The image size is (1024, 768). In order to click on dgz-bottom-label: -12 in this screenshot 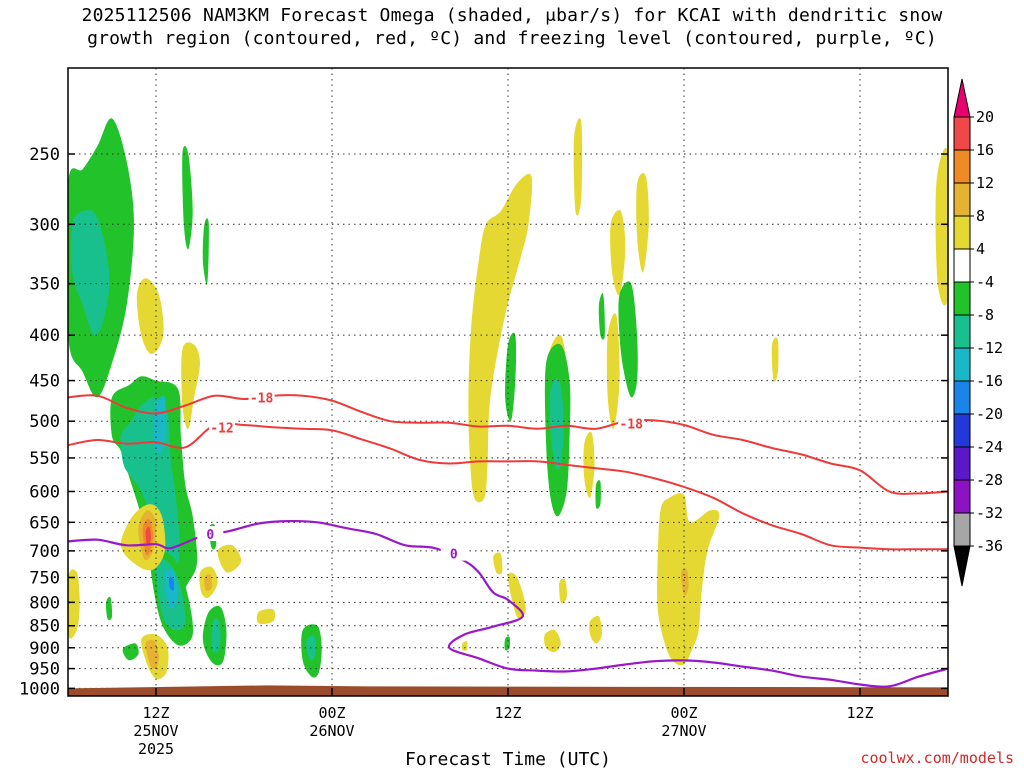, I will do `click(221, 428)`.